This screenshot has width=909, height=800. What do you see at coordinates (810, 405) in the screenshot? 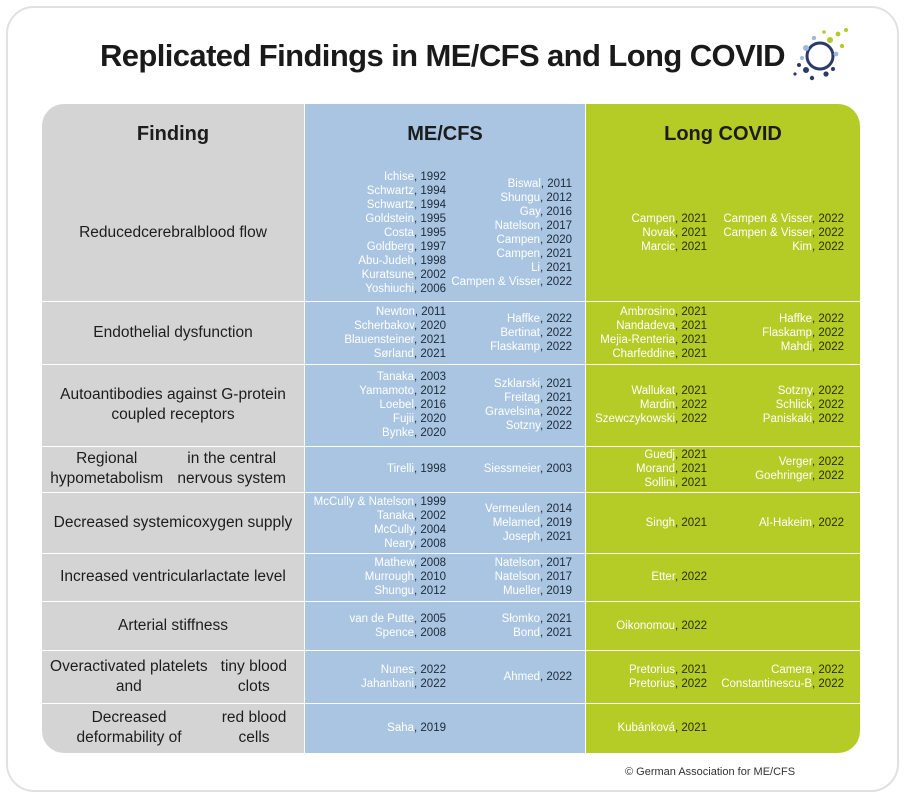
I see `citation: Schlick, 2022` at bounding box center [810, 405].